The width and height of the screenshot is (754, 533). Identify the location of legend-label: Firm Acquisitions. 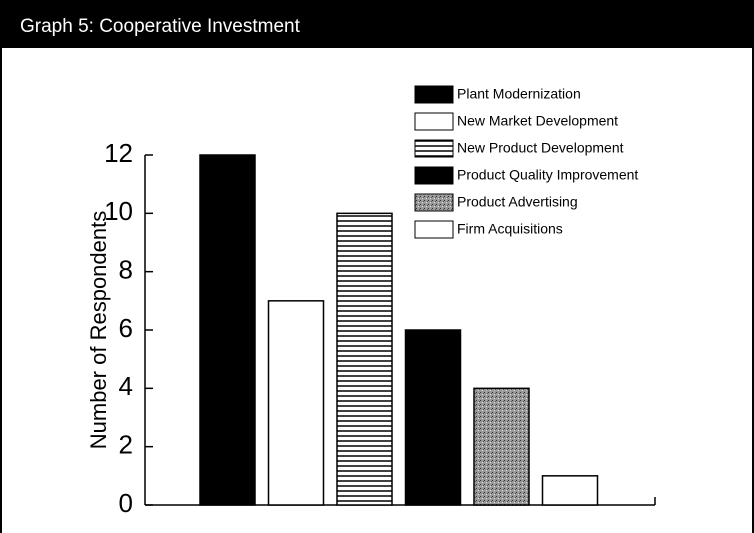
(510, 229).